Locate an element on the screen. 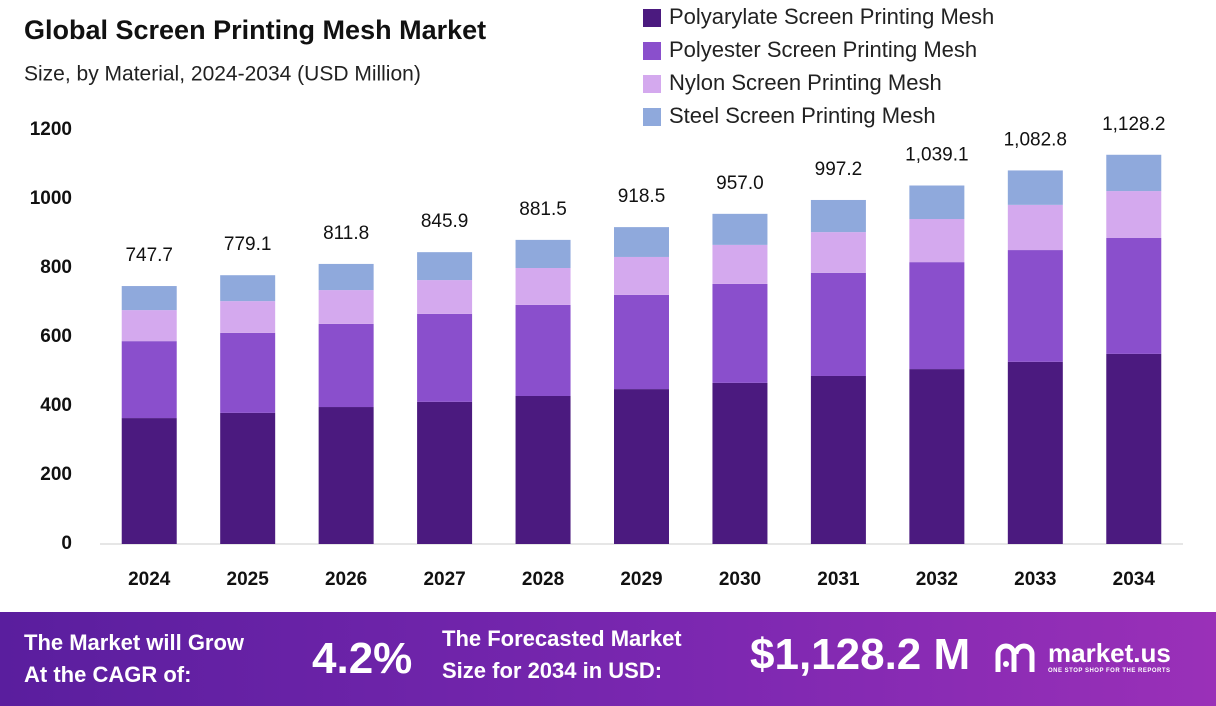 The height and width of the screenshot is (706, 1216). x-tick-label: 2026 is located at coordinates (346, 579).